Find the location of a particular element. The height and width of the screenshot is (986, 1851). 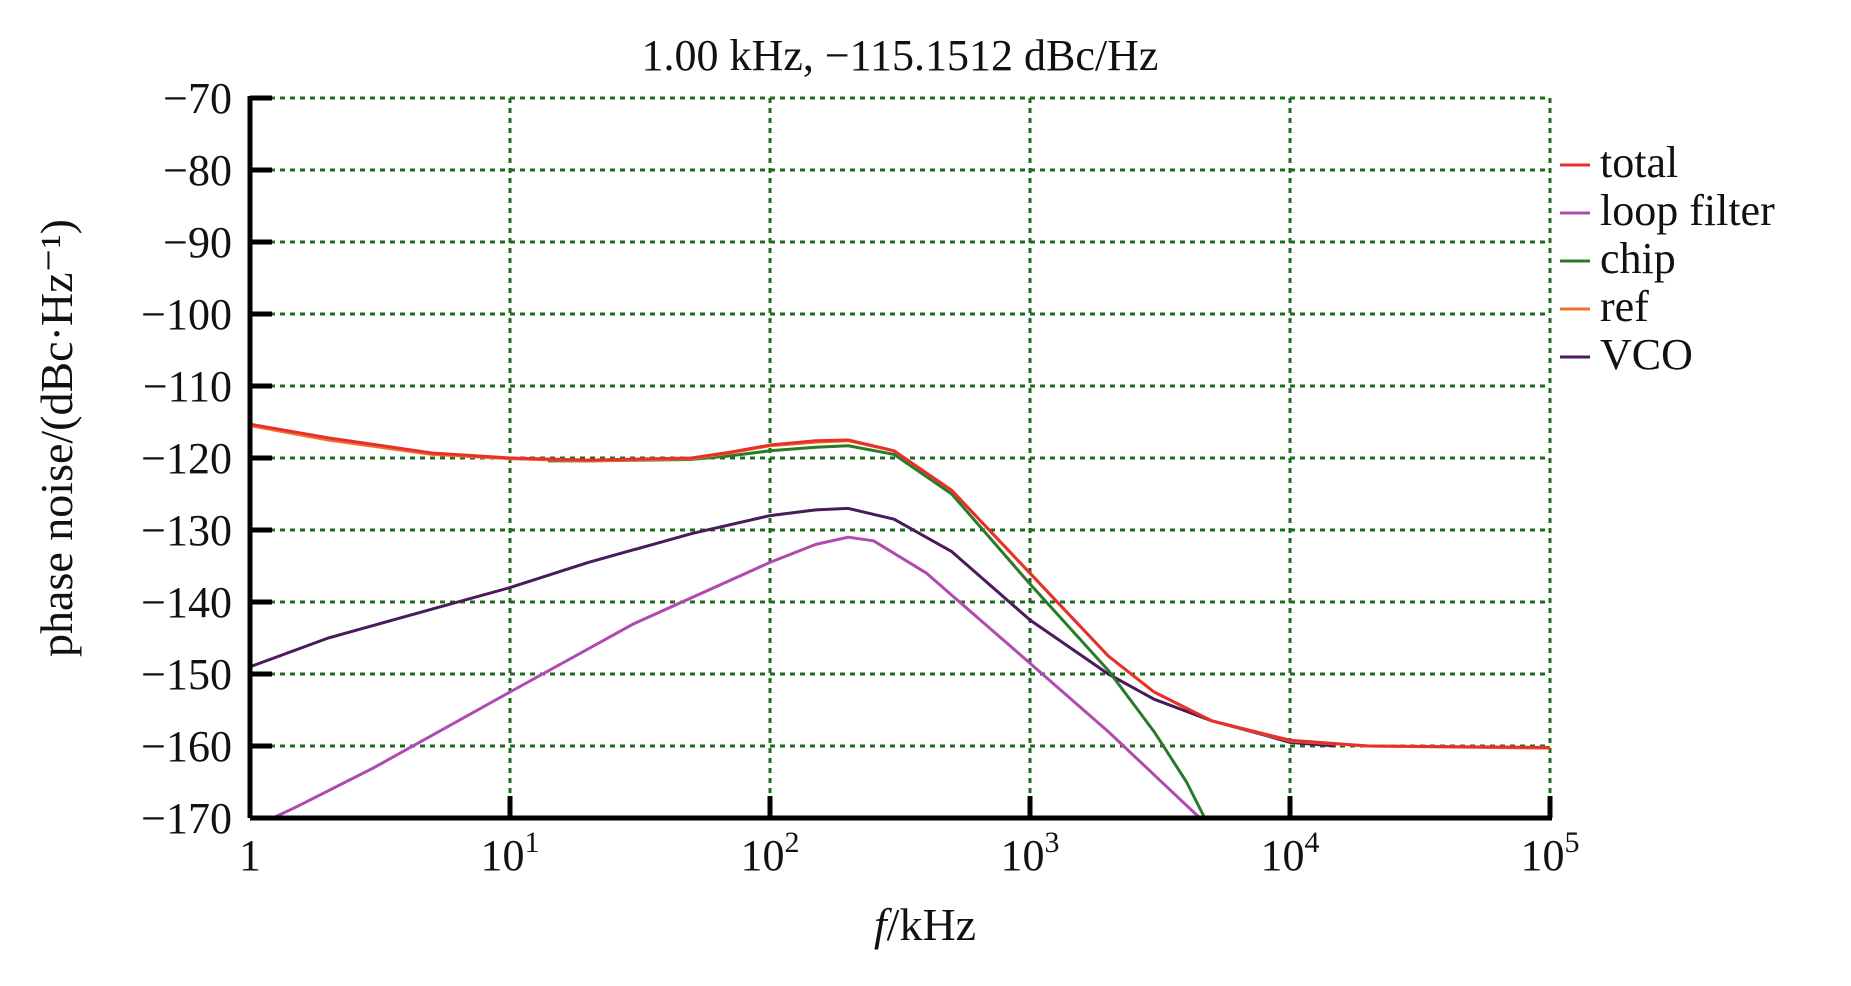

legend-label: total is located at coordinates (1639, 162).